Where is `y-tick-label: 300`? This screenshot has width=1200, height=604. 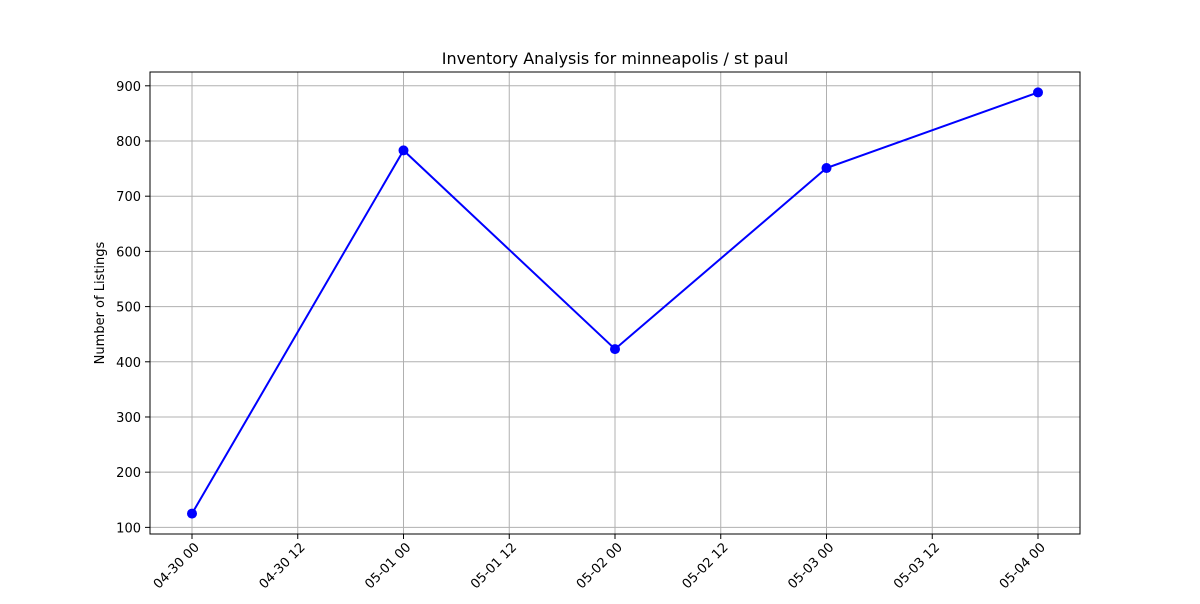 y-tick-label: 300 is located at coordinates (128, 418).